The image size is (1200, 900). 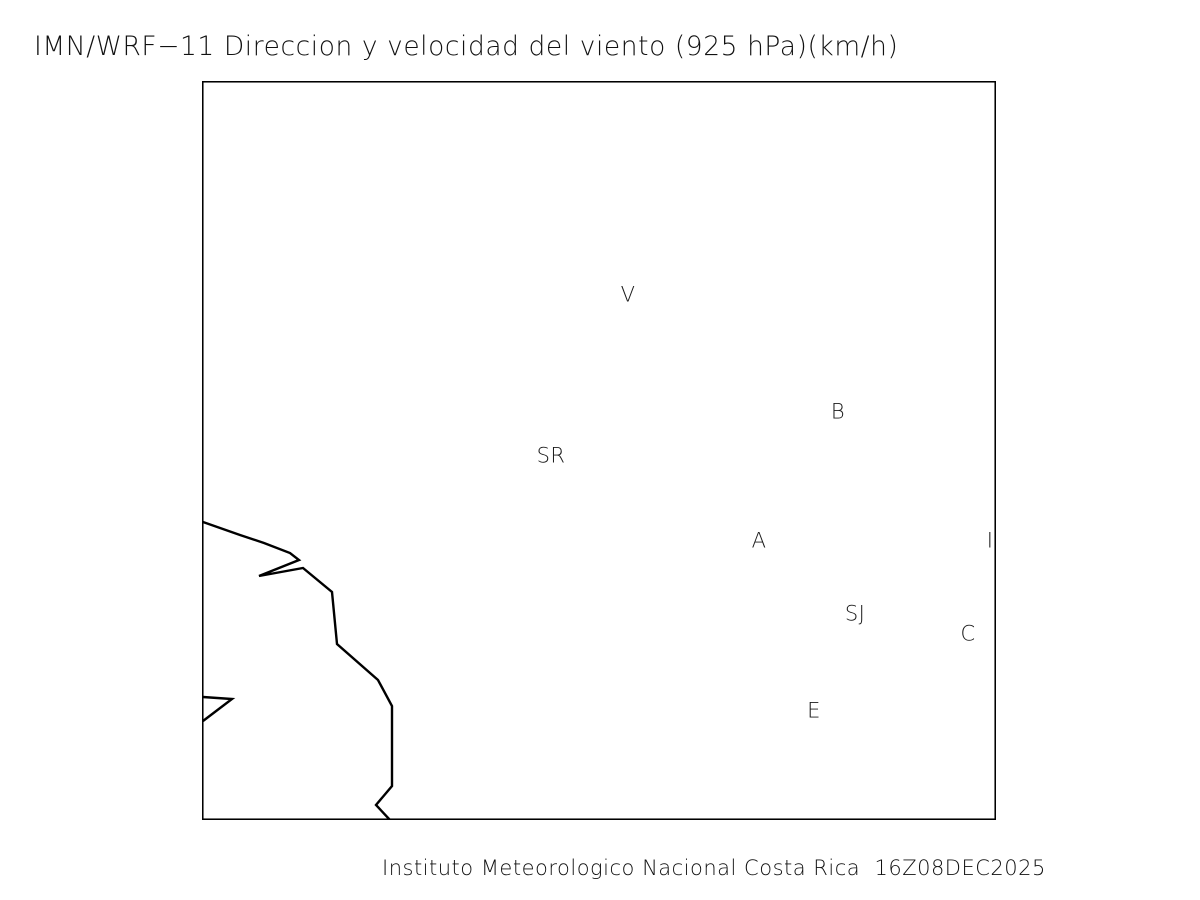 What do you see at coordinates (968, 633) in the screenshot?
I see `station-label-c: C` at bounding box center [968, 633].